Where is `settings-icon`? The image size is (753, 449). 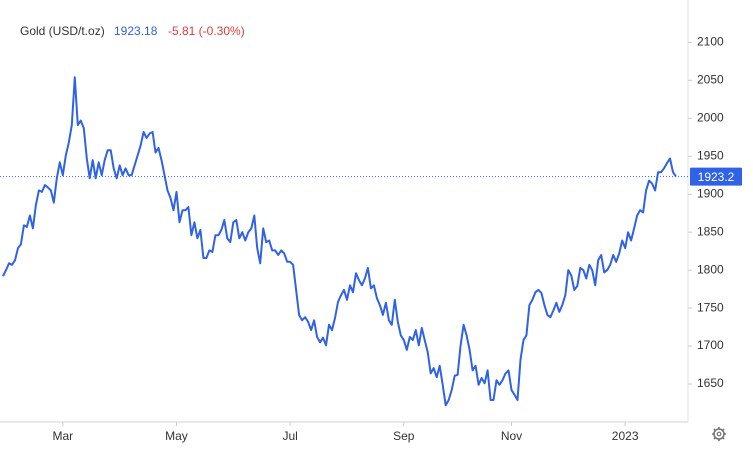
settings-icon is located at coordinates (719, 434).